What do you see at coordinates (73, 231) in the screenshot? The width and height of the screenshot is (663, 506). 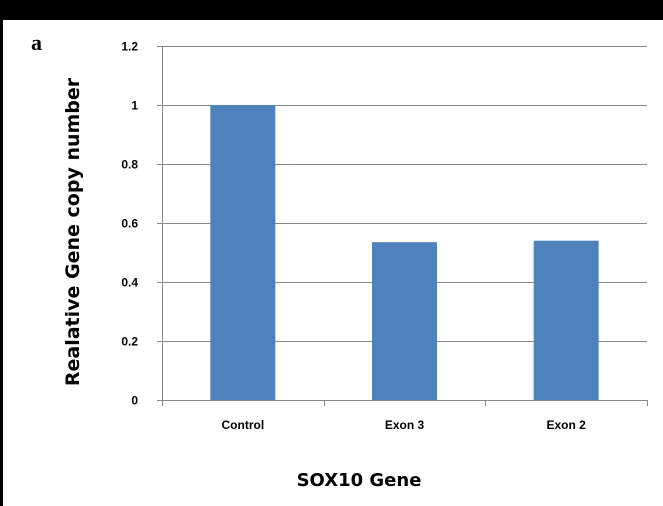 I see `y-axis-title: Realative Gene copy number` at bounding box center [73, 231].